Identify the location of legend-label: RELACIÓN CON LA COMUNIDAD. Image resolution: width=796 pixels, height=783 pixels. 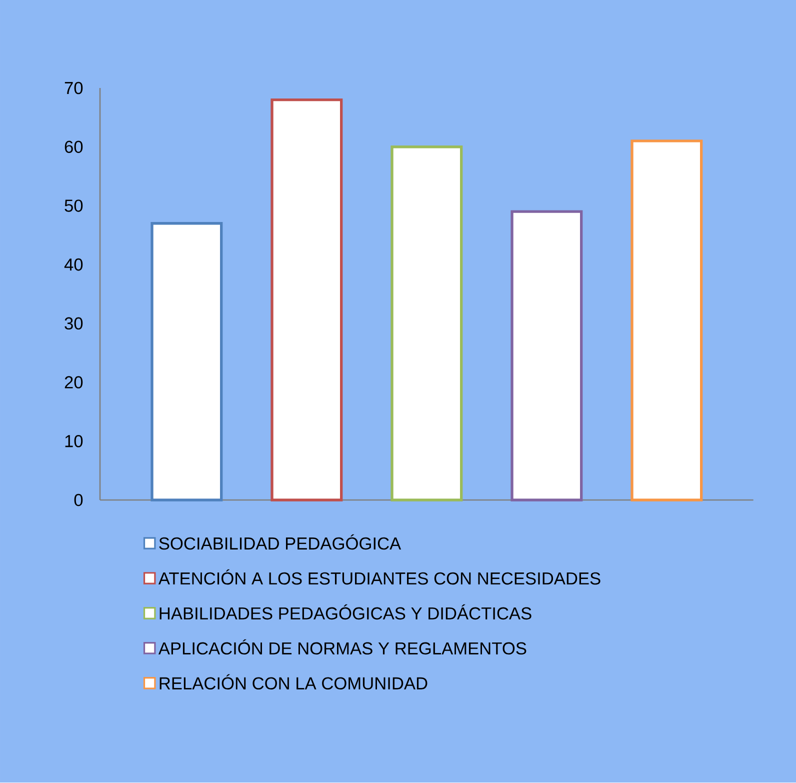
(294, 682).